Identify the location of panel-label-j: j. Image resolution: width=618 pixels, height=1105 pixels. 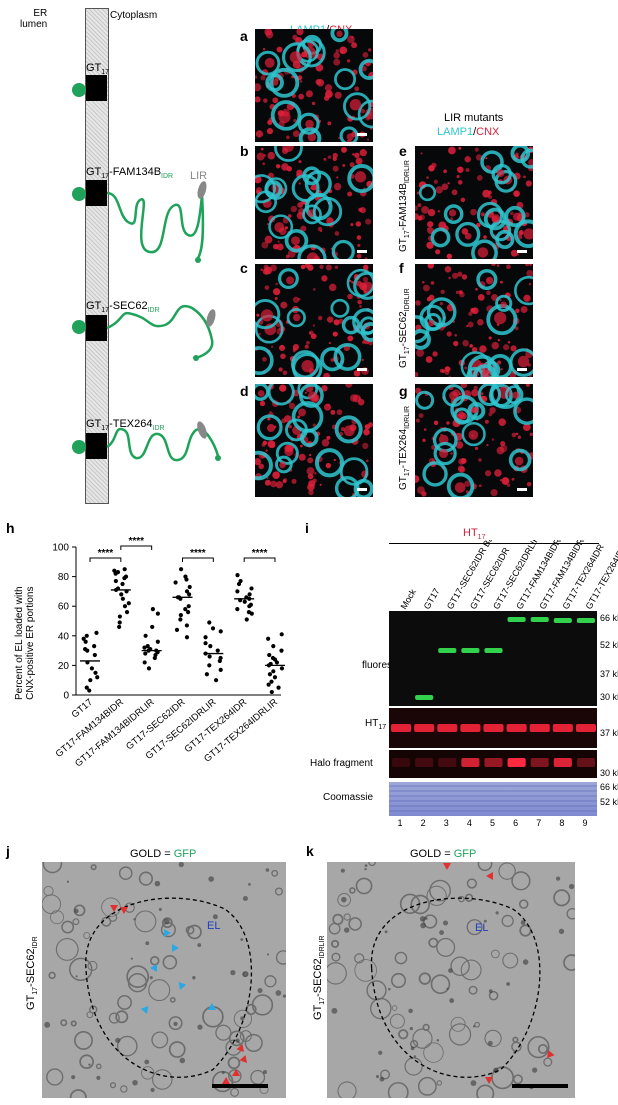
(8, 851).